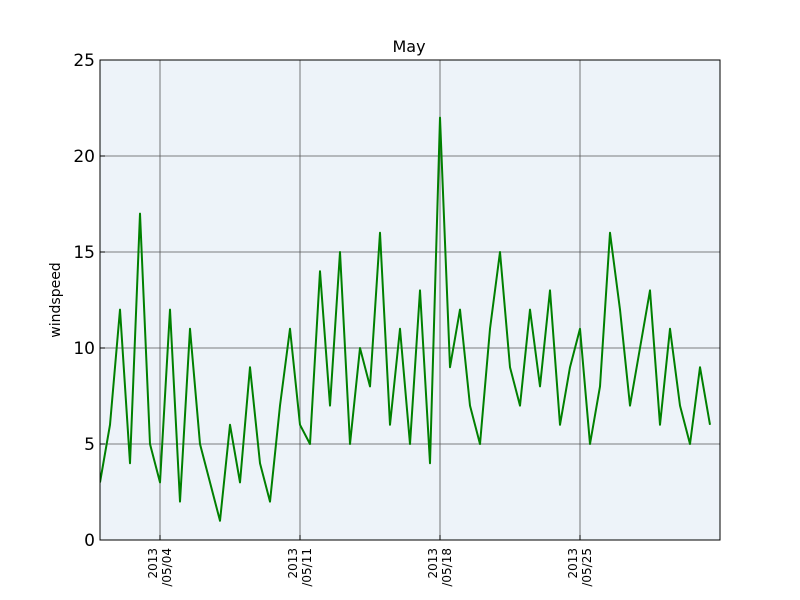 The image size is (800, 600). Describe the element at coordinates (84, 253) in the screenshot. I see `y-tick-label: 15` at that location.